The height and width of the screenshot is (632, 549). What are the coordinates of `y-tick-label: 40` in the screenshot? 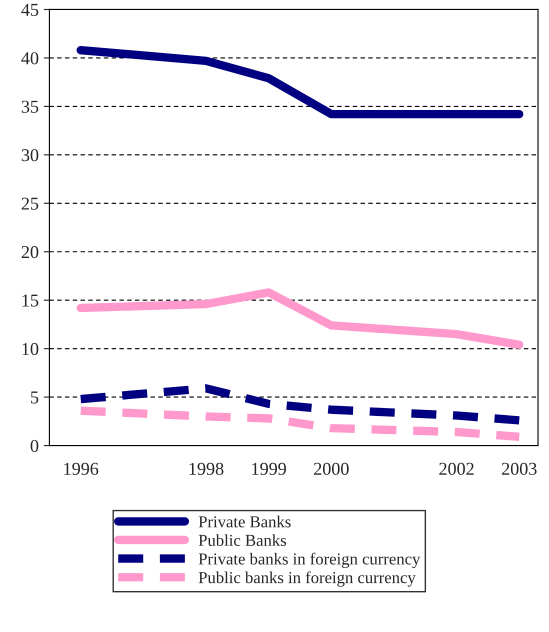 It's located at (29, 58).